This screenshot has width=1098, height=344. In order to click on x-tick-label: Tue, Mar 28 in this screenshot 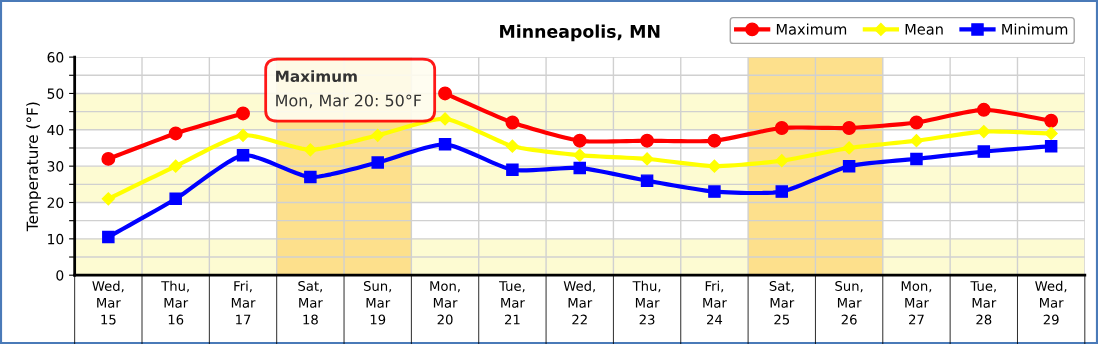, I will do `click(983, 303)`.